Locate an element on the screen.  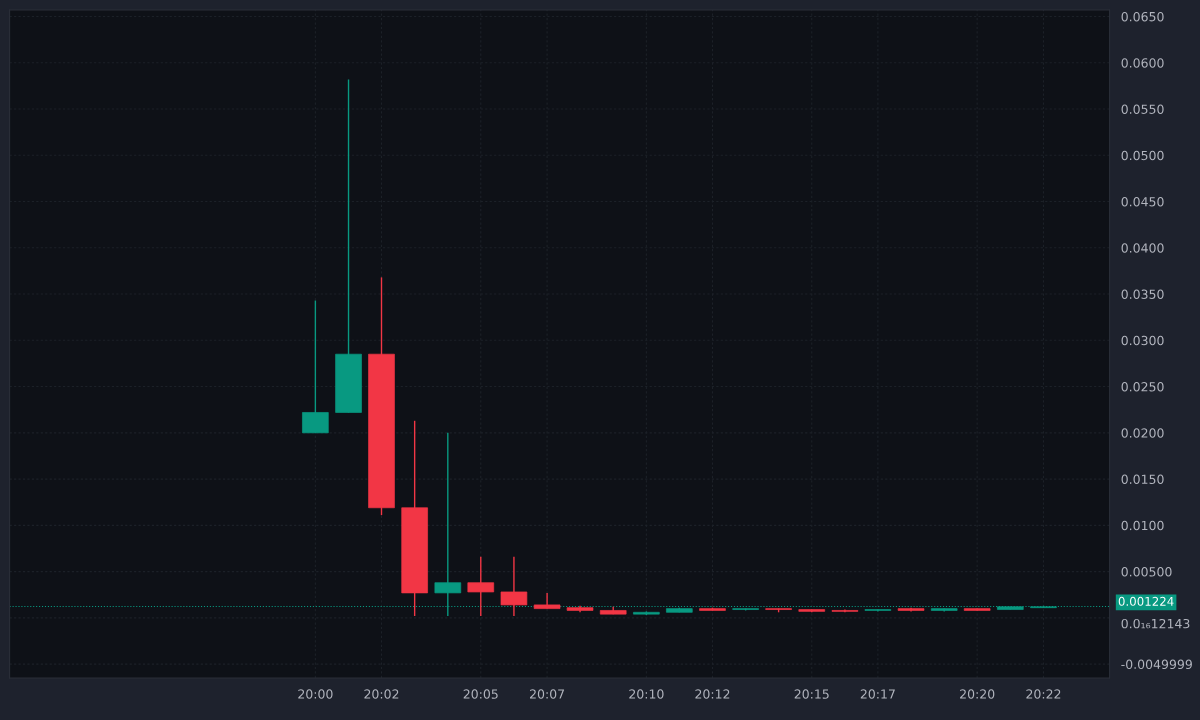
y-tick-label: 0.0500 is located at coordinates (1142, 155).